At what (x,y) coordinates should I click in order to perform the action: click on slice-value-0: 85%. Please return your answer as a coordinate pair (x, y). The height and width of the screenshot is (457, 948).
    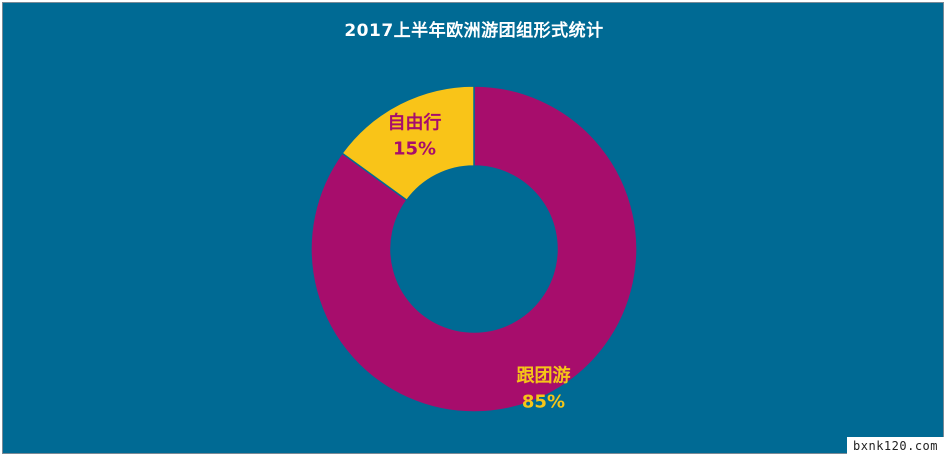
    Looking at the image, I should click on (543, 401).